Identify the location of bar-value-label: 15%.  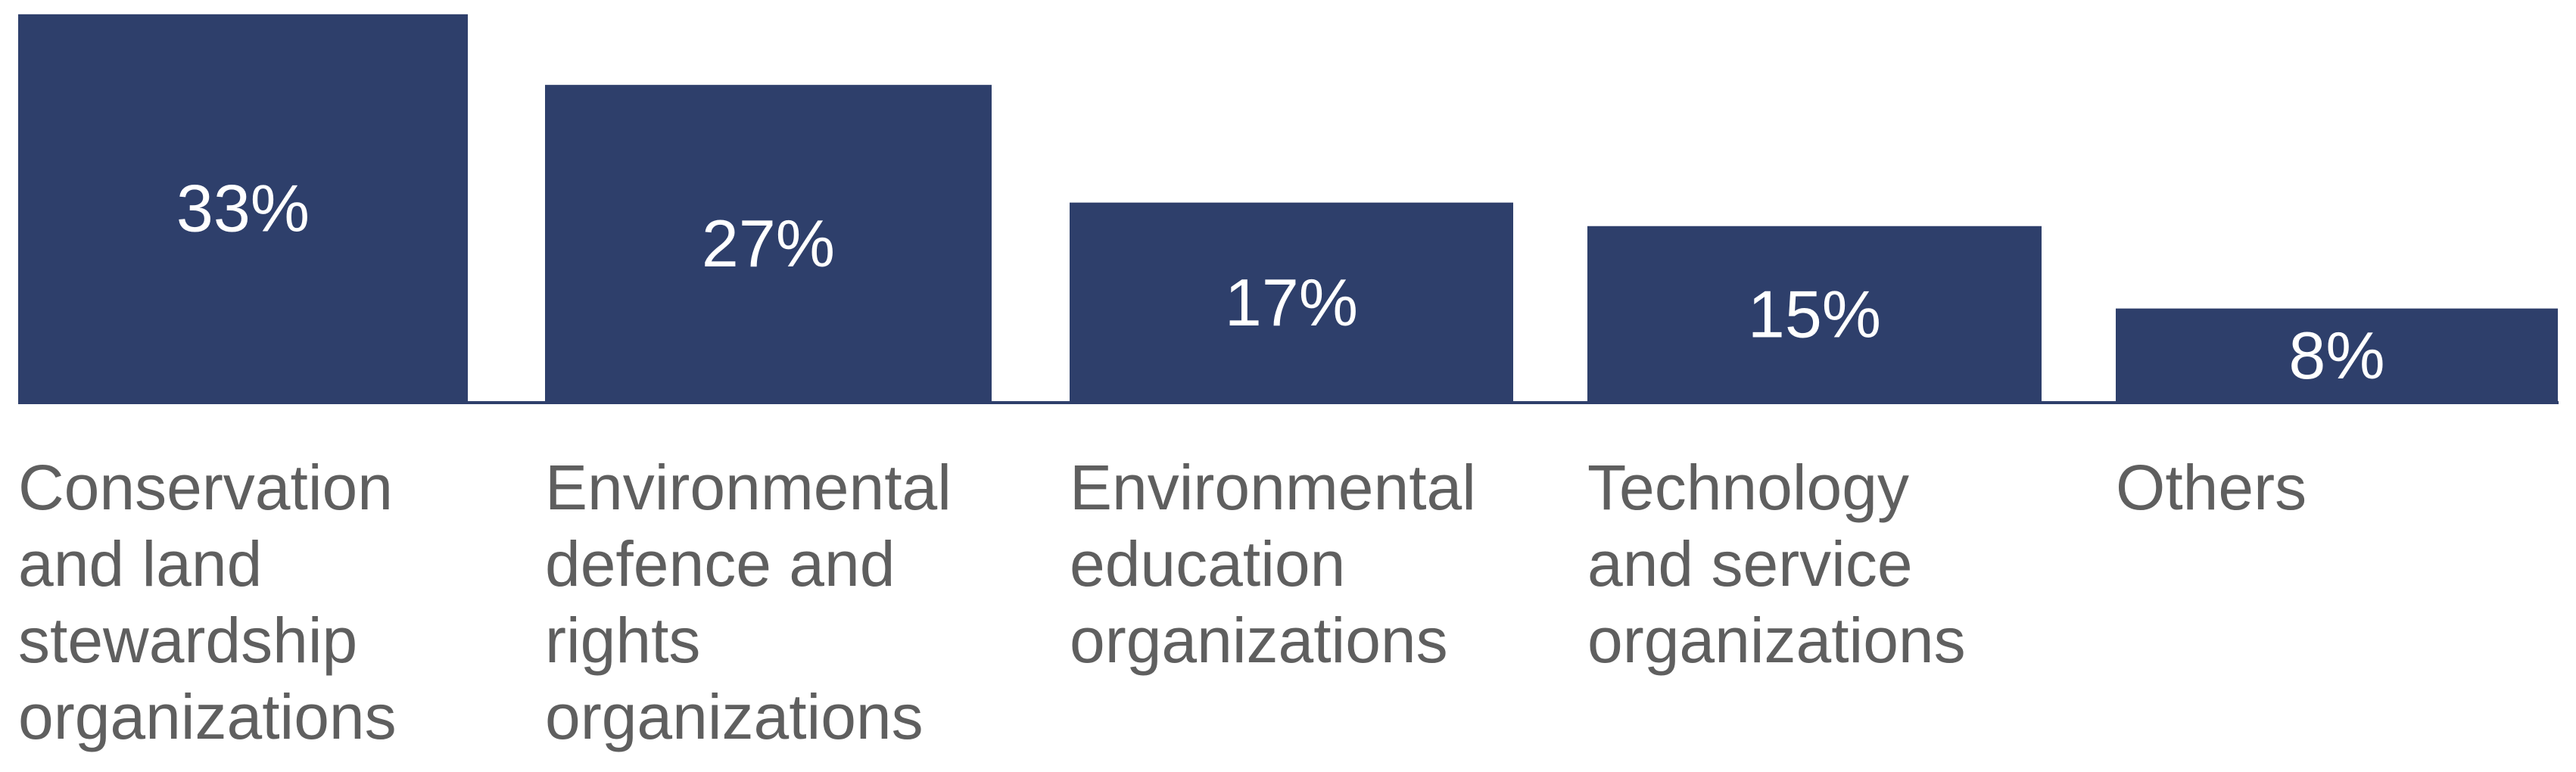
(1814, 313).